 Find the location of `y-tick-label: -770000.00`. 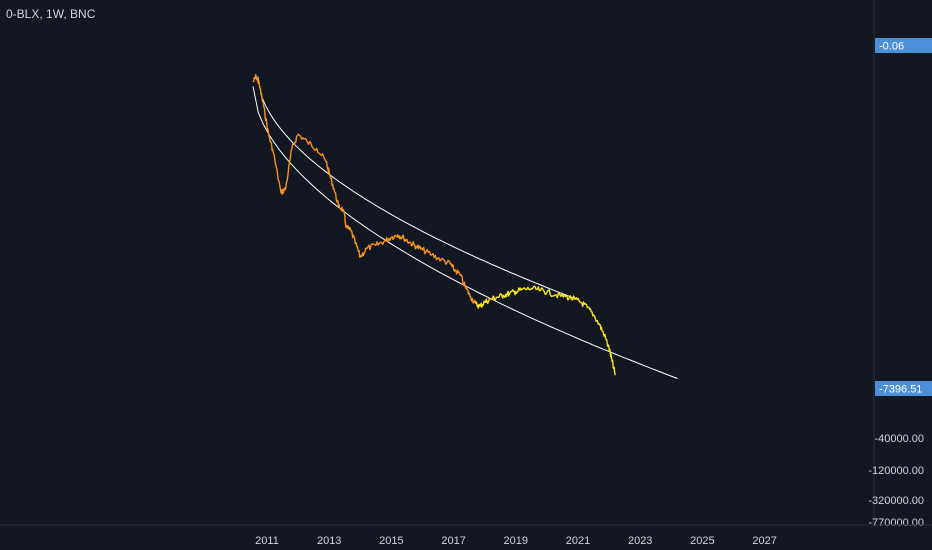

y-tick-label: -770000.00 is located at coordinates (896, 523).